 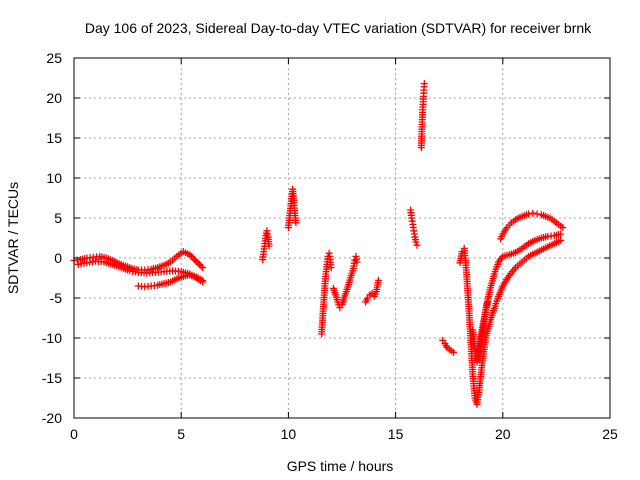 I want to click on y-tick-label: -15, so click(x=52, y=378).